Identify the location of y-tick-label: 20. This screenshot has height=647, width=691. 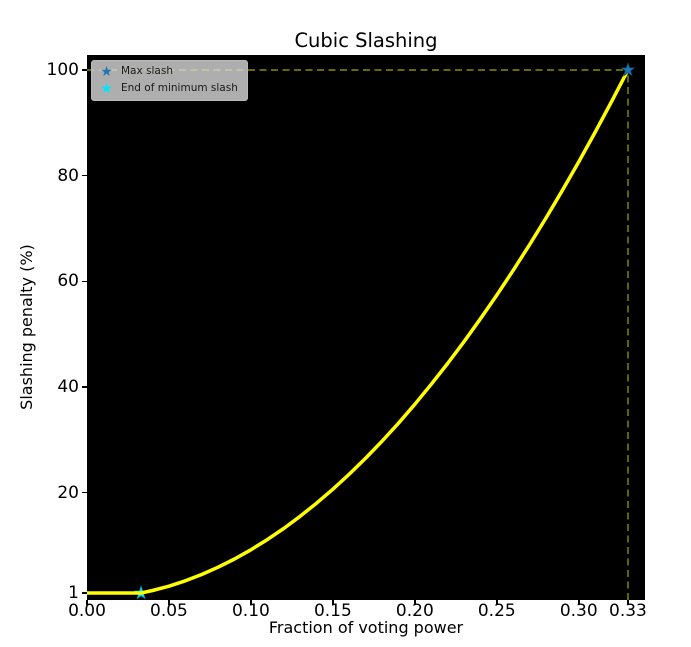
(68, 492).